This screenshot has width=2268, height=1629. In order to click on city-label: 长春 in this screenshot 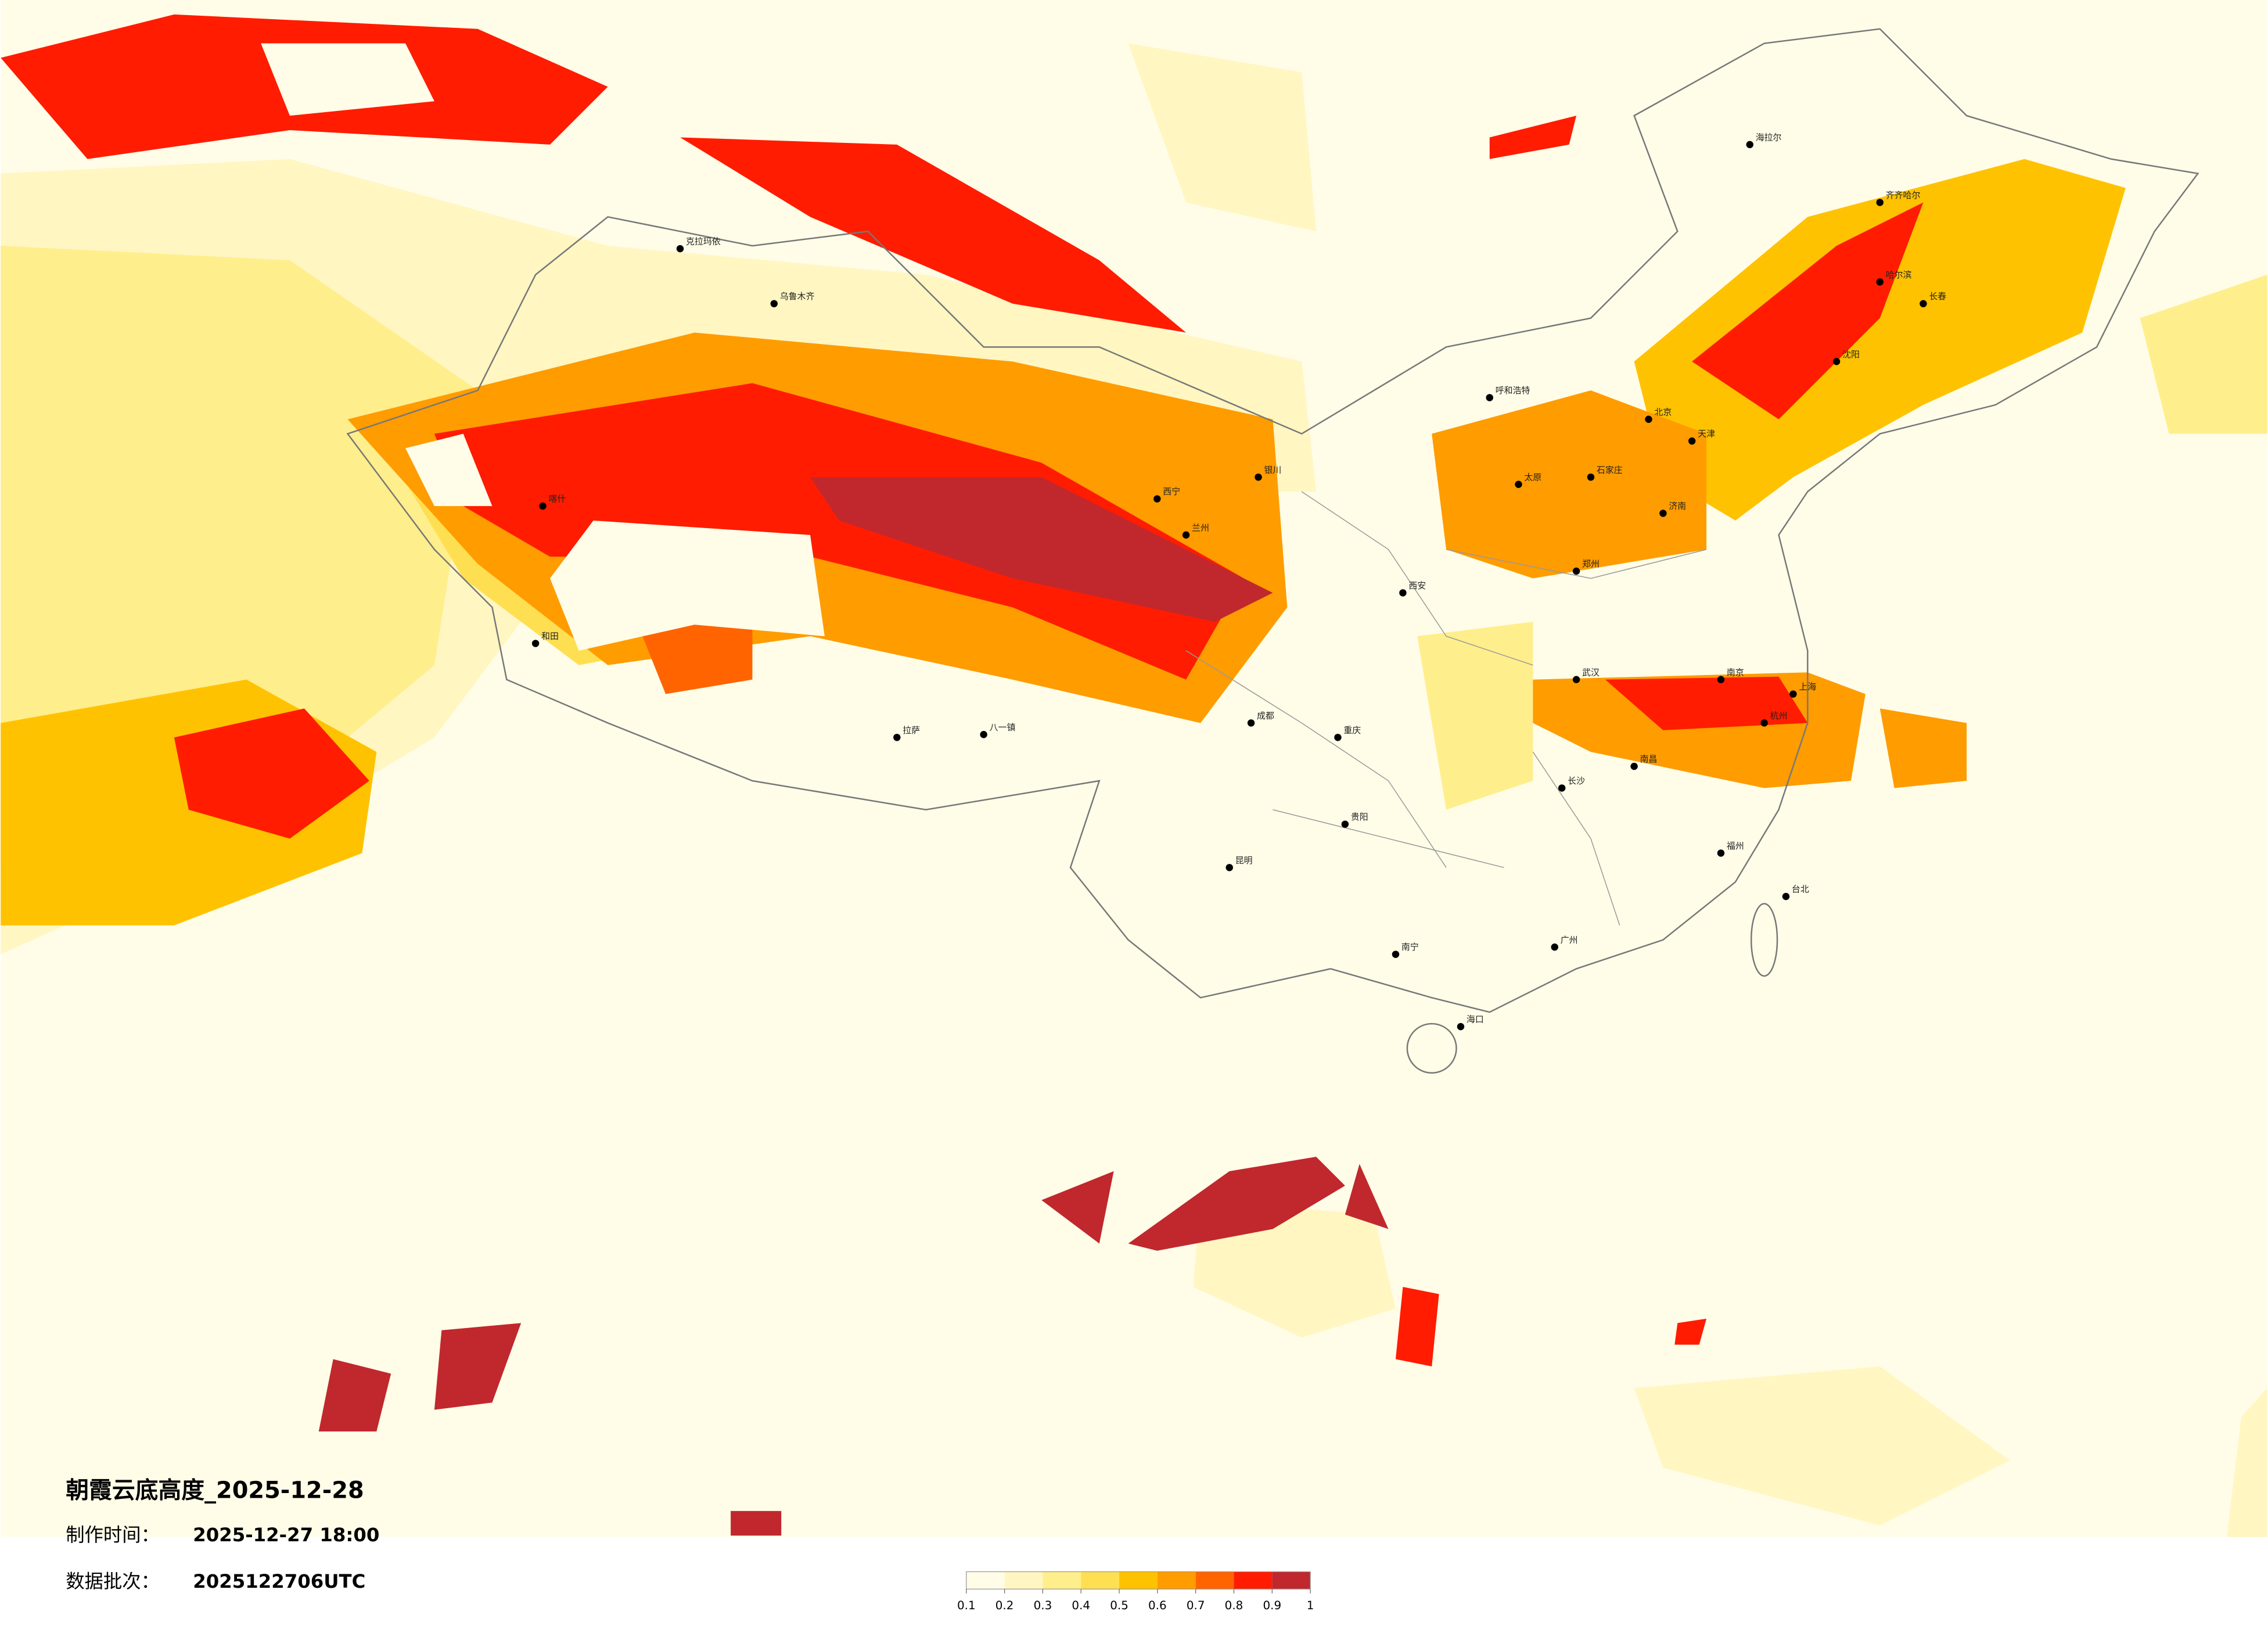, I will do `click(1937, 296)`.